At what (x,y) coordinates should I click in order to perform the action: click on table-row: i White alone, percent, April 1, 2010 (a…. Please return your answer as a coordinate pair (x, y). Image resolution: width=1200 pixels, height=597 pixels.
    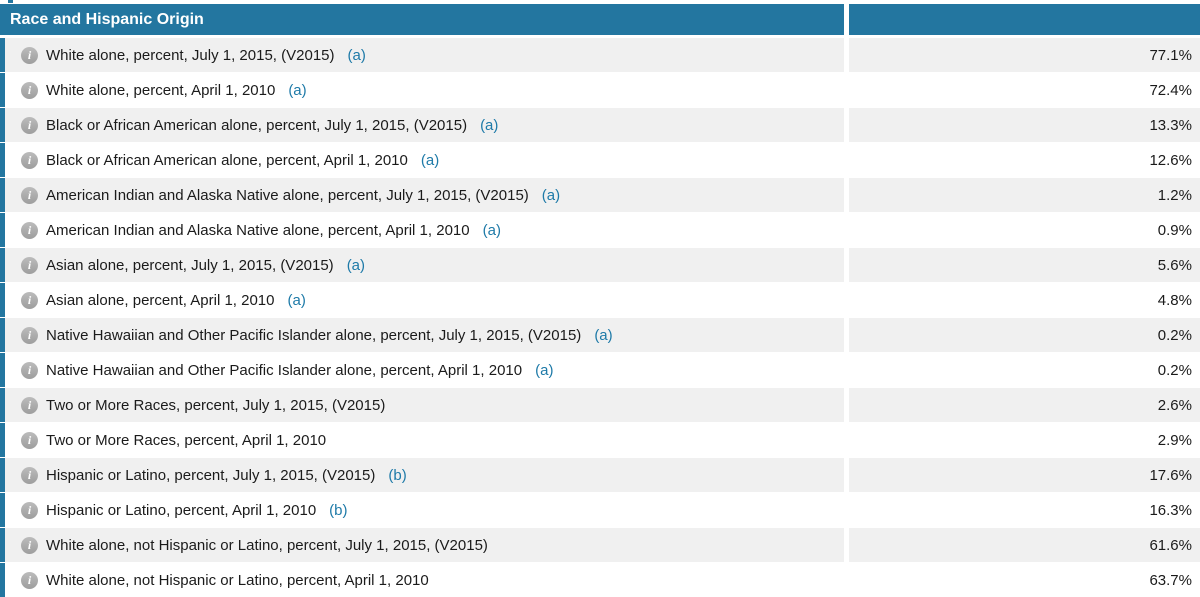
    Looking at the image, I should click on (600, 90).